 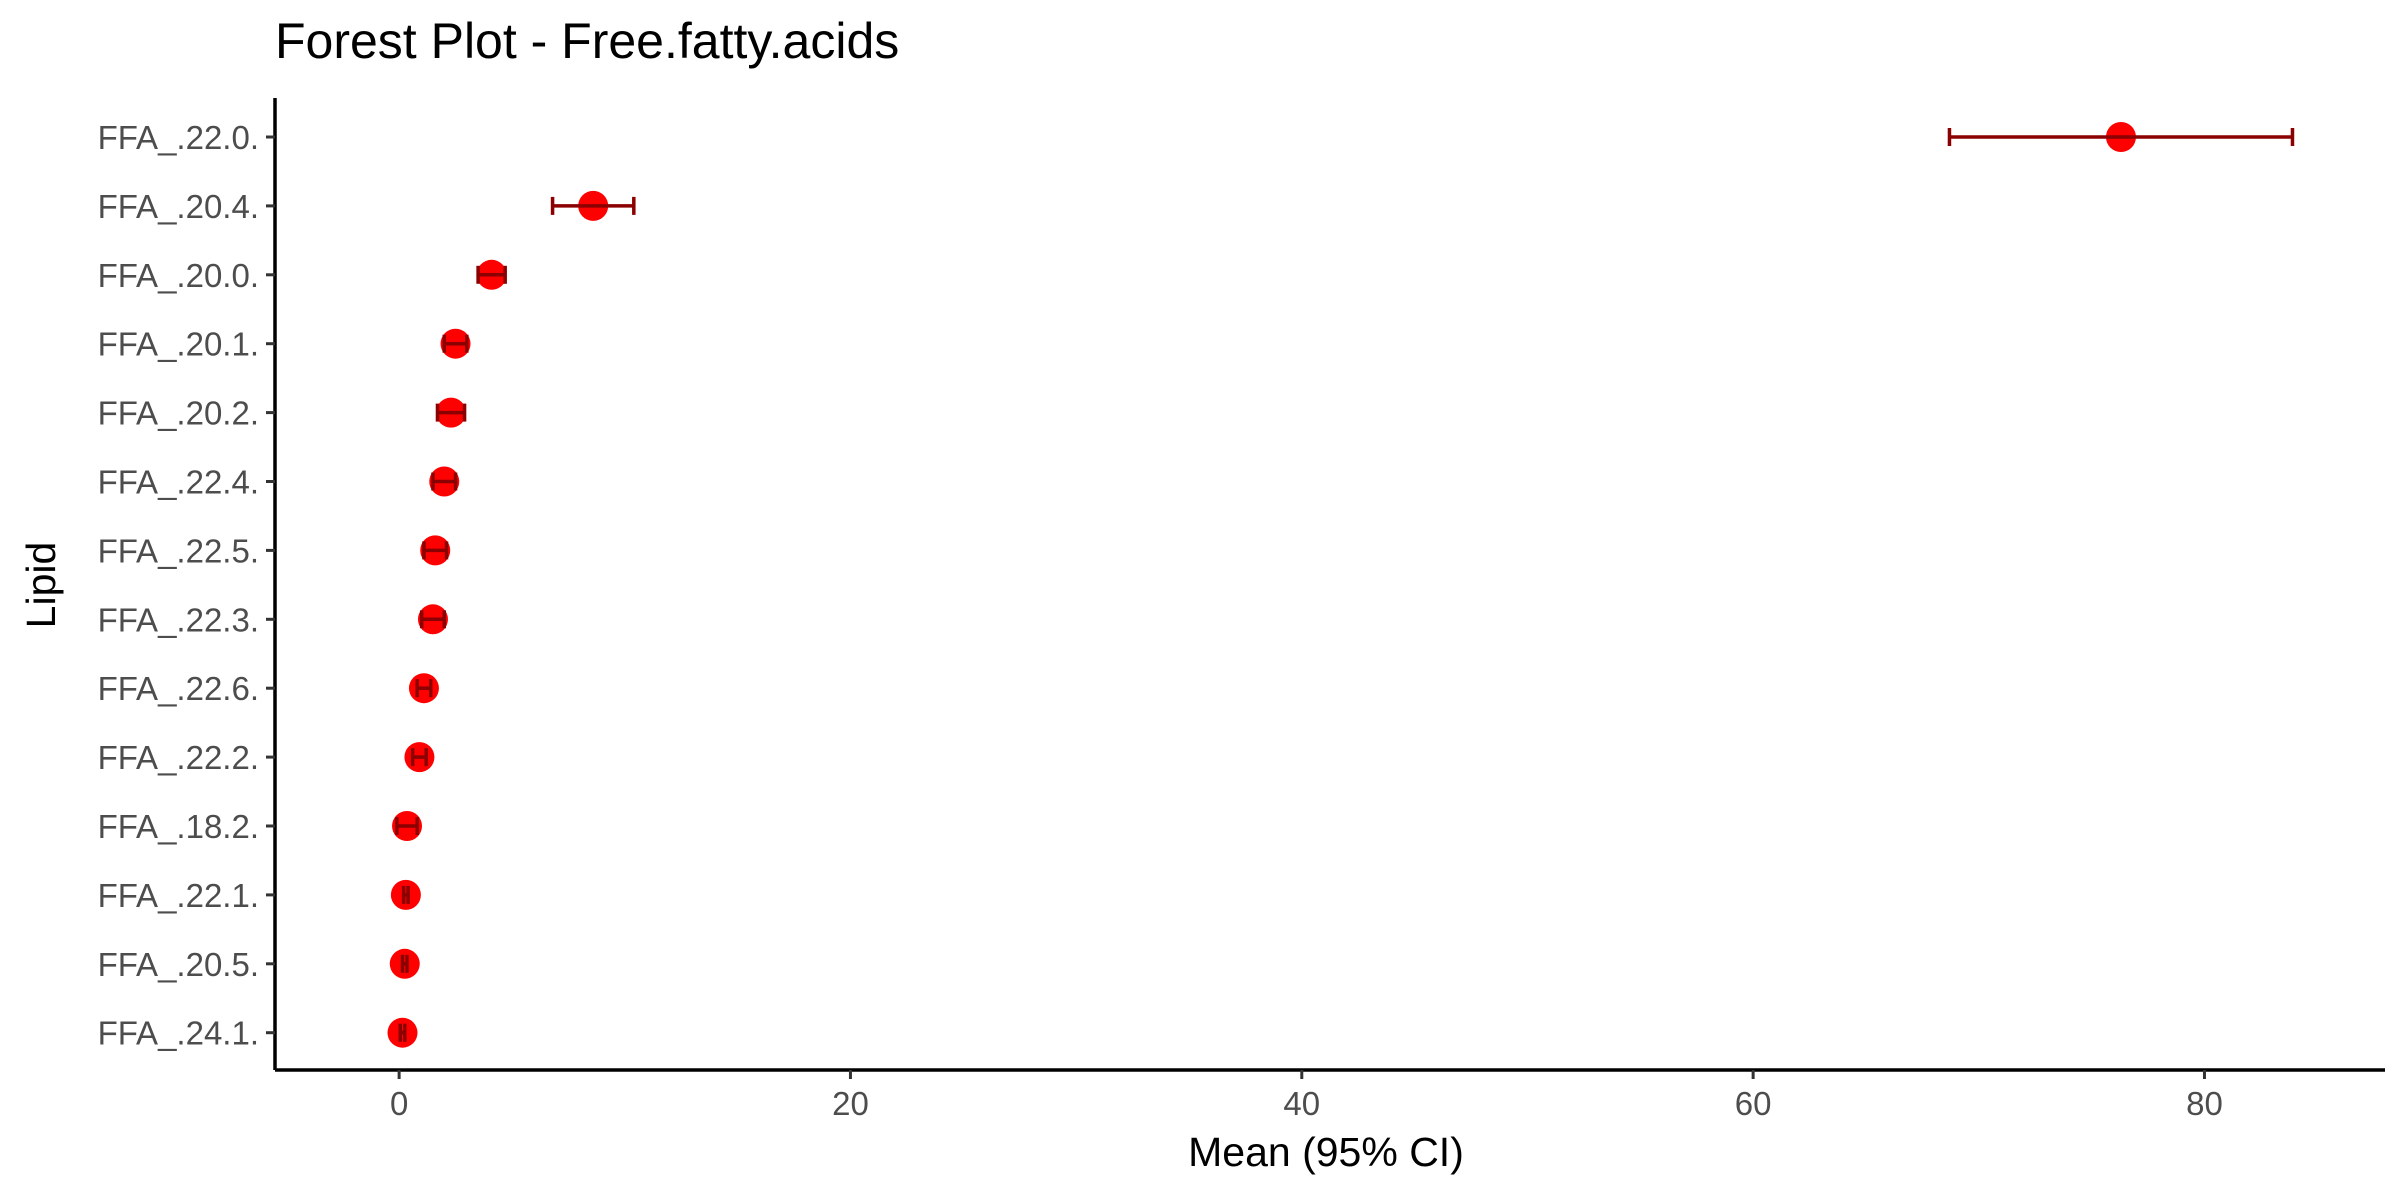 I want to click on chart-title: Forest Plot - Free.fatty.acids, so click(x=587, y=41).